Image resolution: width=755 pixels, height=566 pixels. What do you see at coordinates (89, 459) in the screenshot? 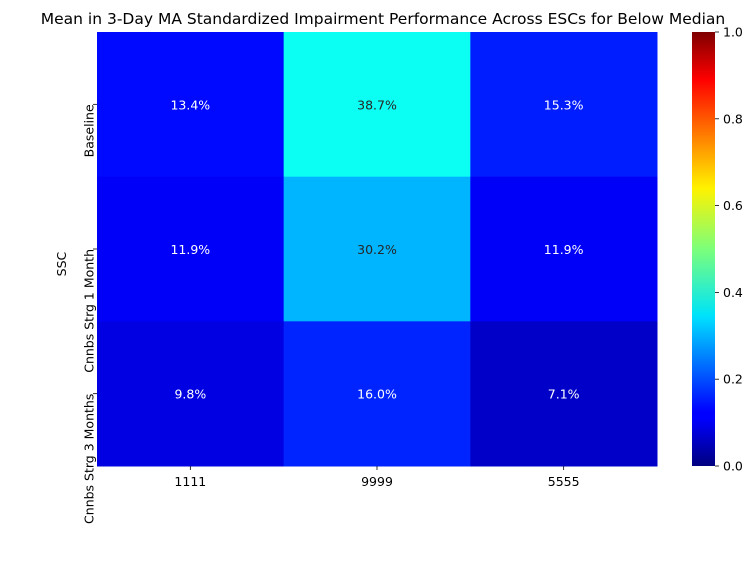
I see `y-tick-label-2: Cnnbs Strg 3 Months` at bounding box center [89, 459].